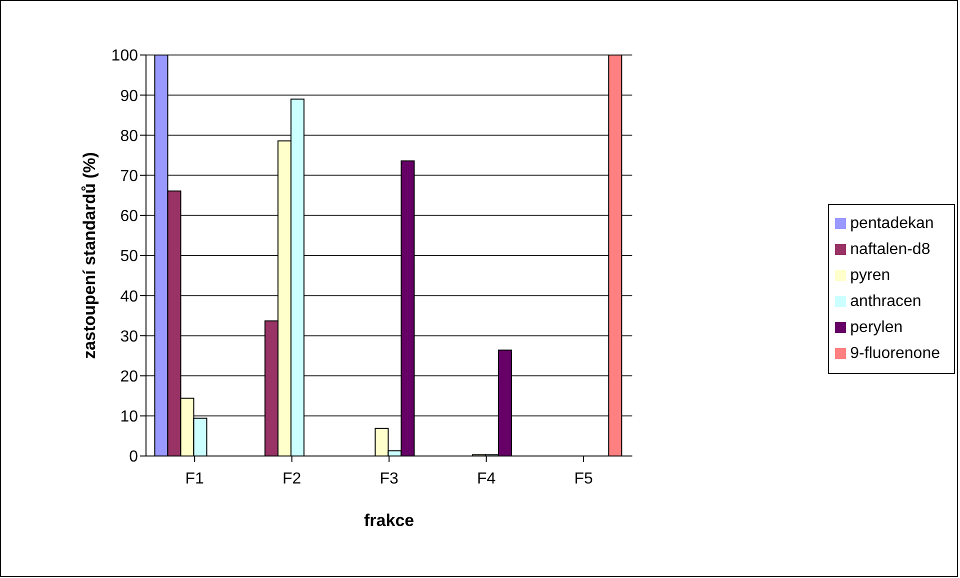 The image size is (960, 578). I want to click on x-tick-label: F1, so click(194, 479).